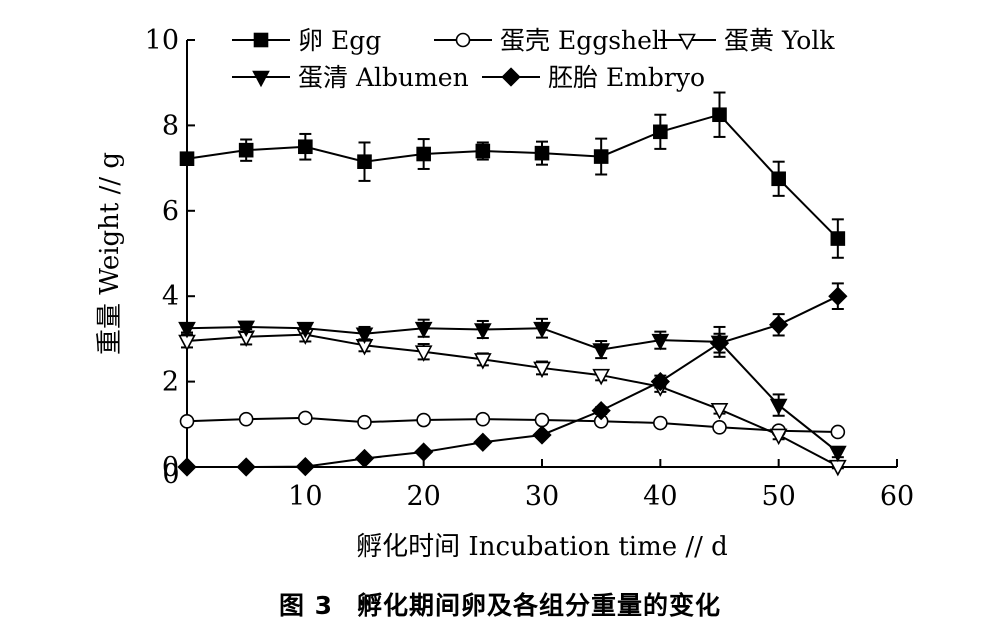 The height and width of the screenshot is (633, 1000). What do you see at coordinates (170, 474) in the screenshot?
I see `x-origin-label: 0` at bounding box center [170, 474].